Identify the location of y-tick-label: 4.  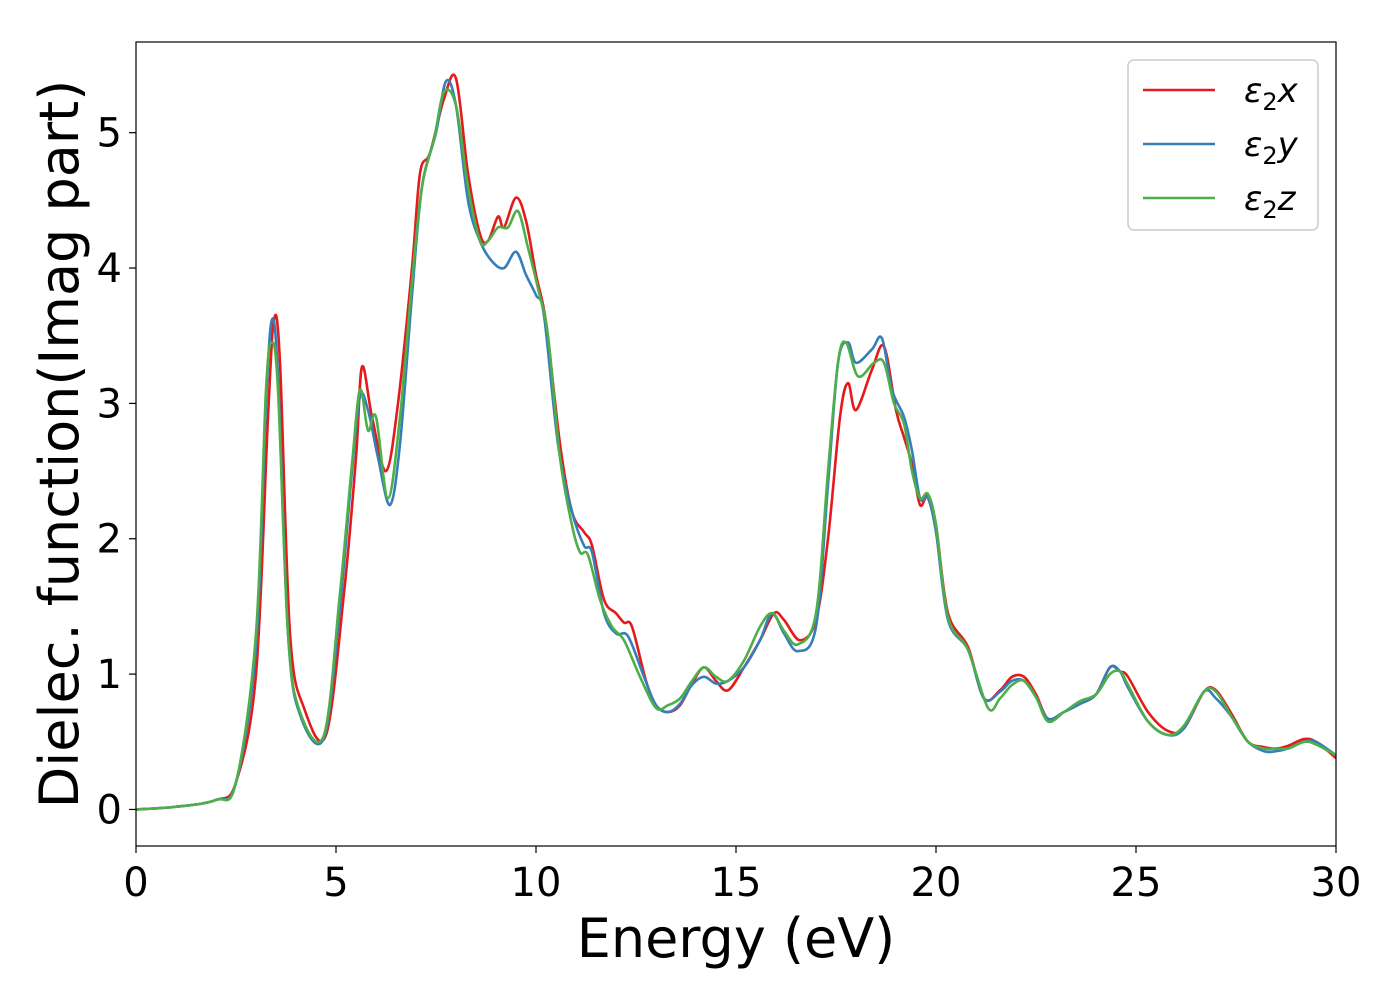
(109, 269).